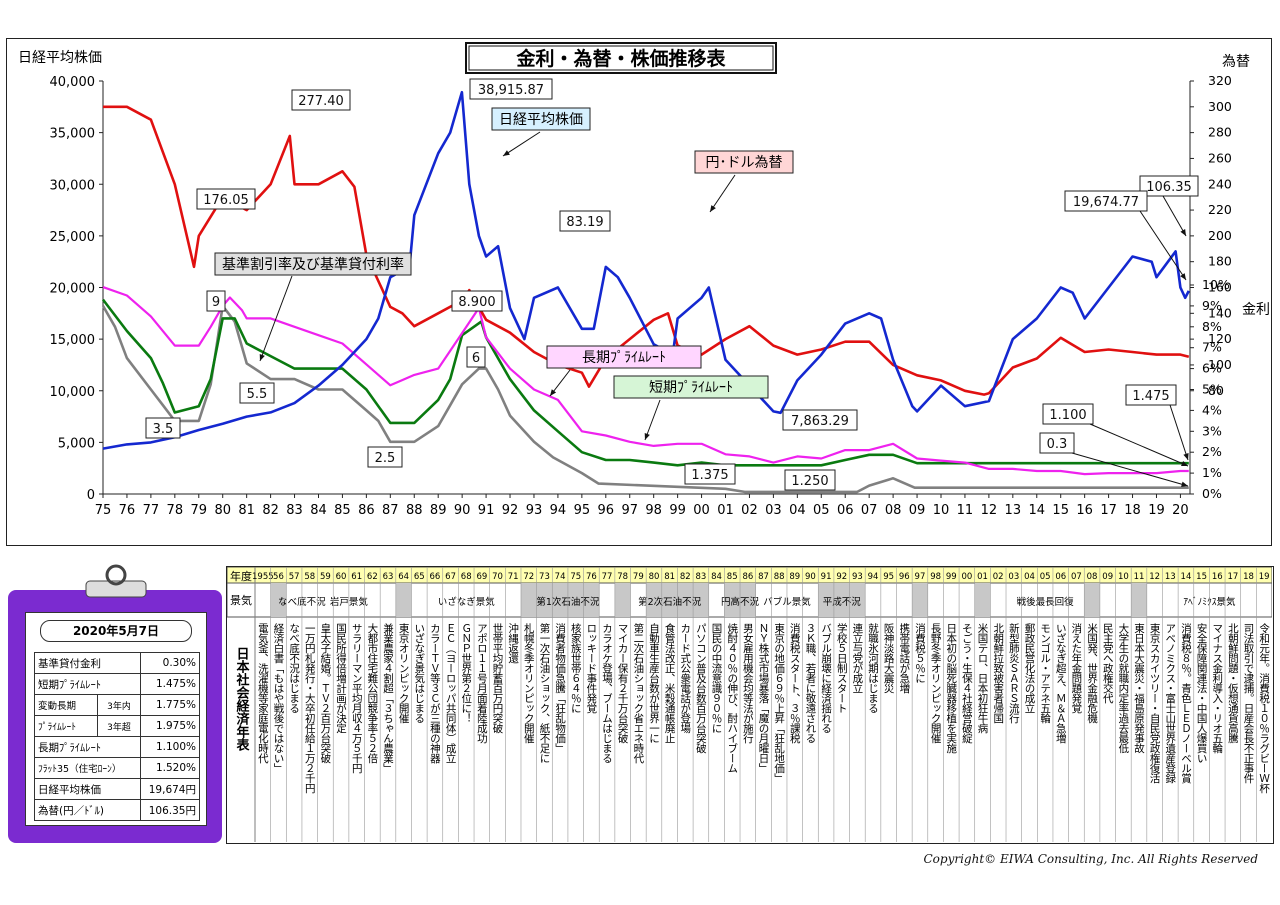  I want to click on discount-1987-label: 2.5, so click(385, 458).